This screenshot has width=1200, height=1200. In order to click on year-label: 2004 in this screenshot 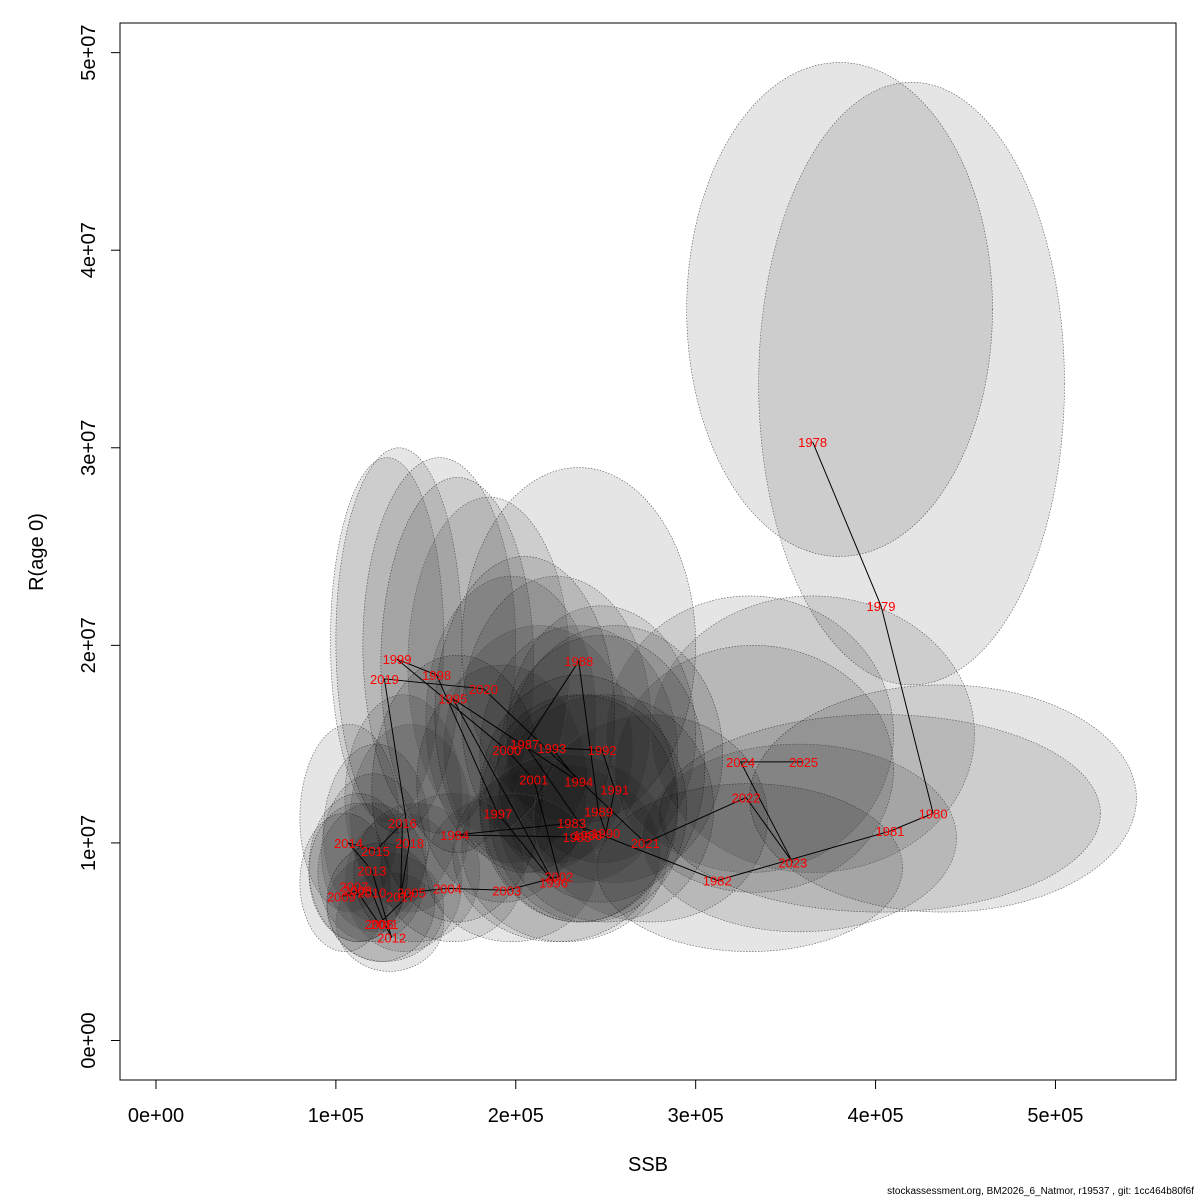, I will do `click(447, 888)`.